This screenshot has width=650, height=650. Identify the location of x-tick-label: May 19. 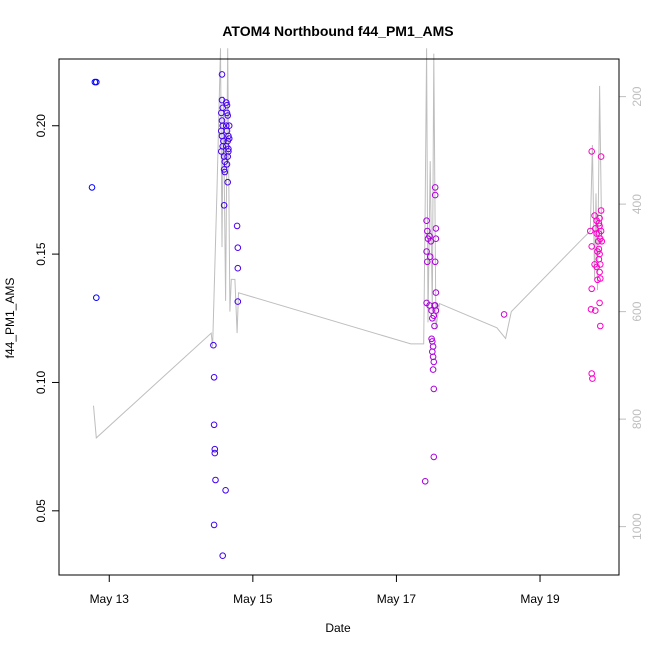
(540, 599).